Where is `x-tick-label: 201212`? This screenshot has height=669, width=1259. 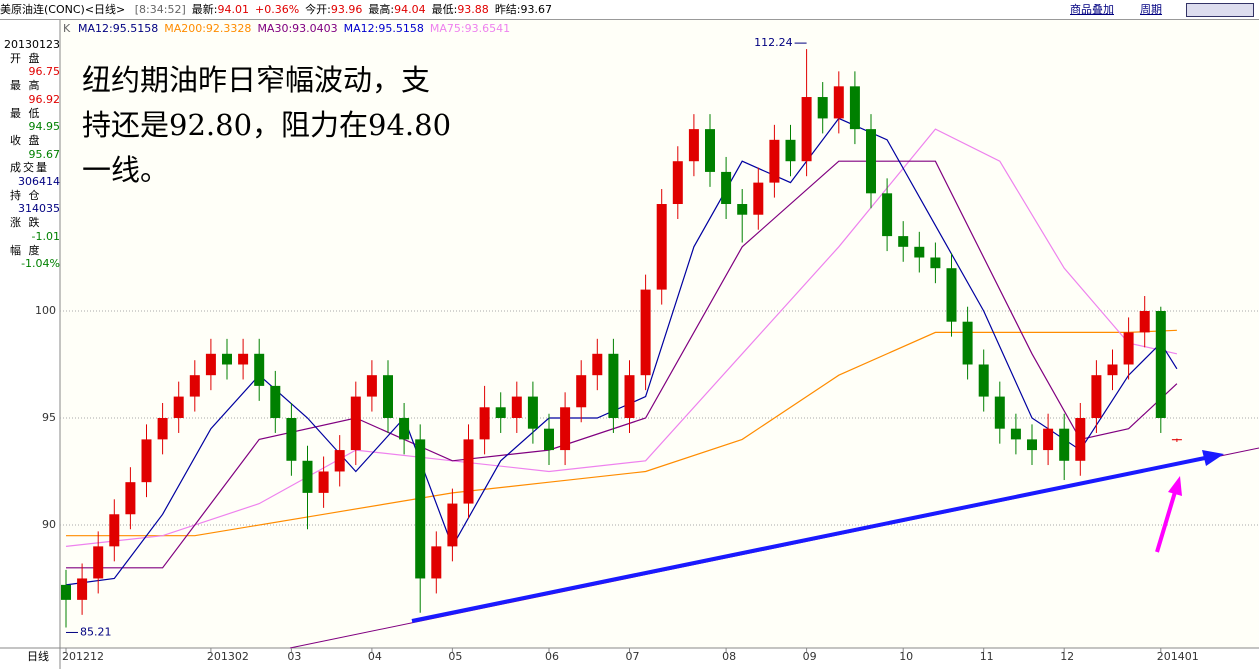 x-tick-label: 201212 is located at coordinates (83, 656).